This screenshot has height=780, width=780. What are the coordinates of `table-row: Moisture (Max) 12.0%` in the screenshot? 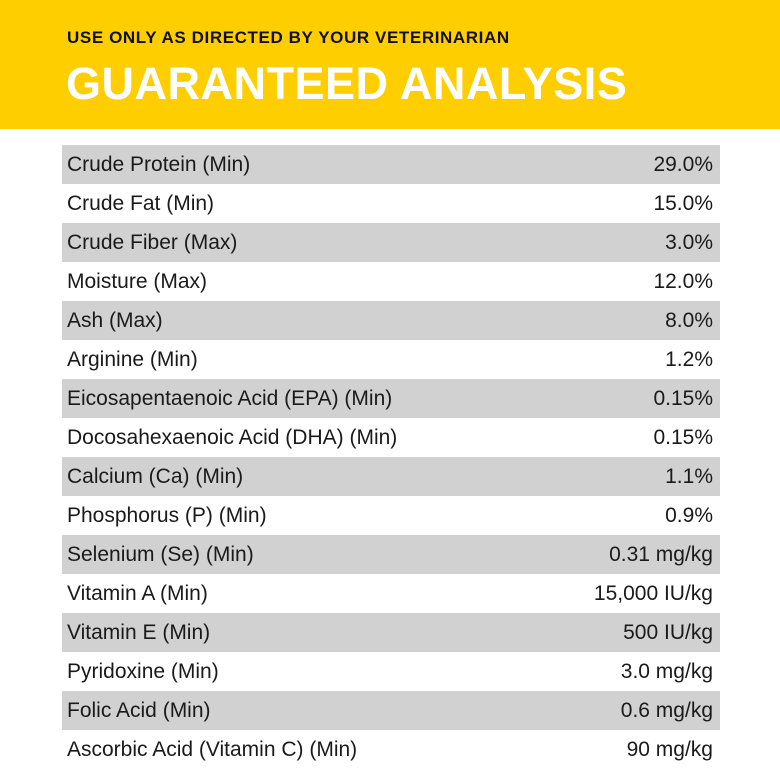 It's located at (391, 281).